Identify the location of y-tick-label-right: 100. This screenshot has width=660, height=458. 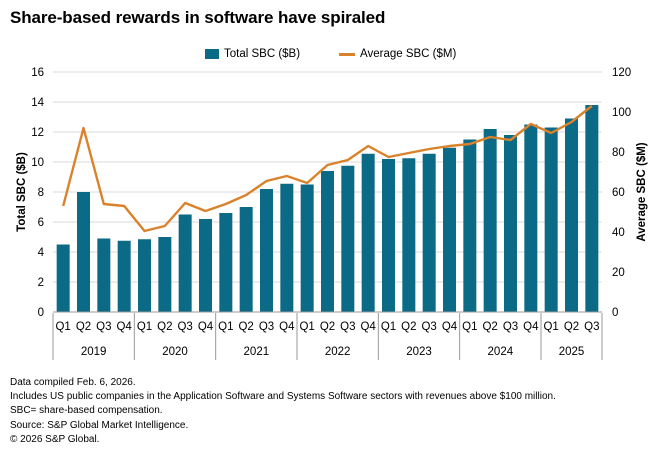
(621, 113).